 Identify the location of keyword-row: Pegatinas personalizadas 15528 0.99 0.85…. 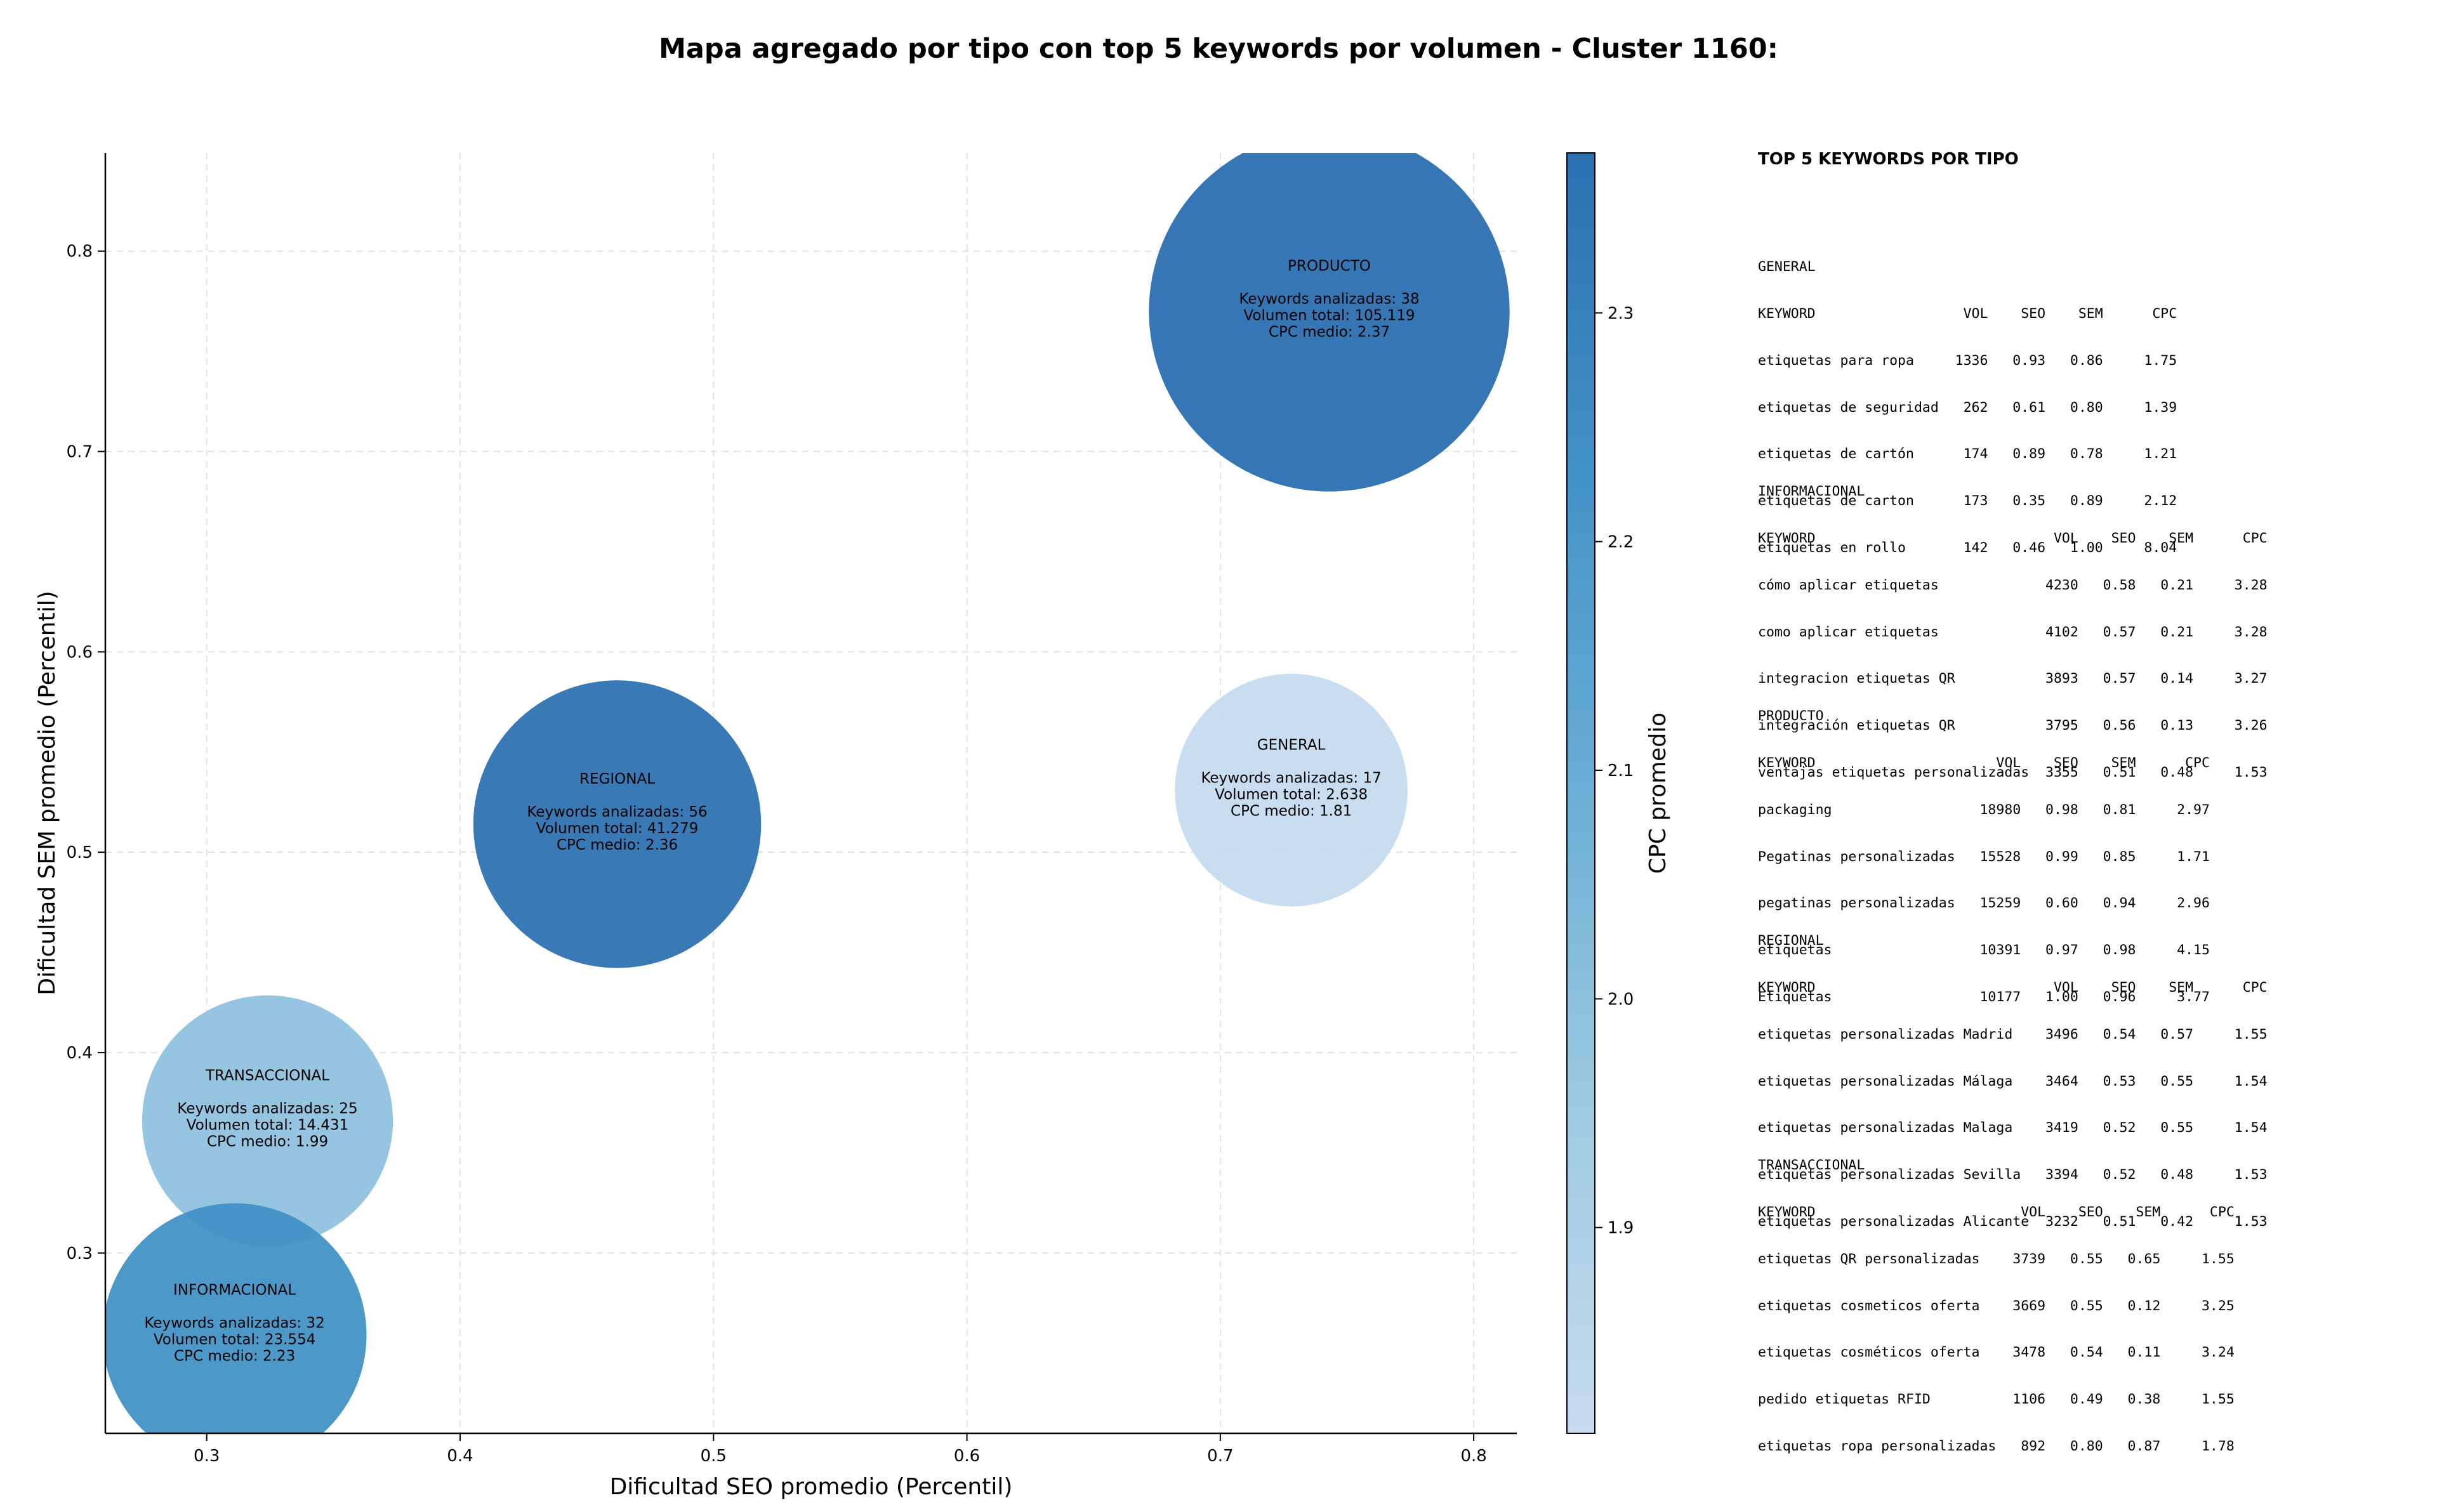
(1984, 857).